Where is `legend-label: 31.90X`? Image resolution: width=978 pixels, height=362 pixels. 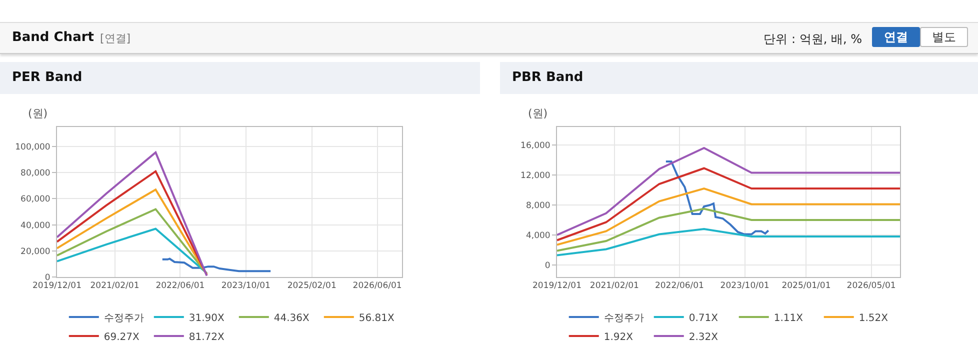
legend-label: 31.90X is located at coordinates (206, 318).